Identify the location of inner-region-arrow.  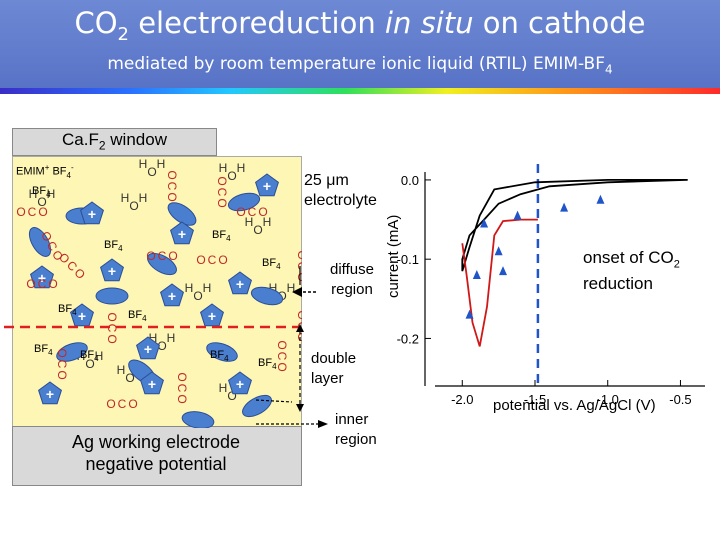
(323, 424).